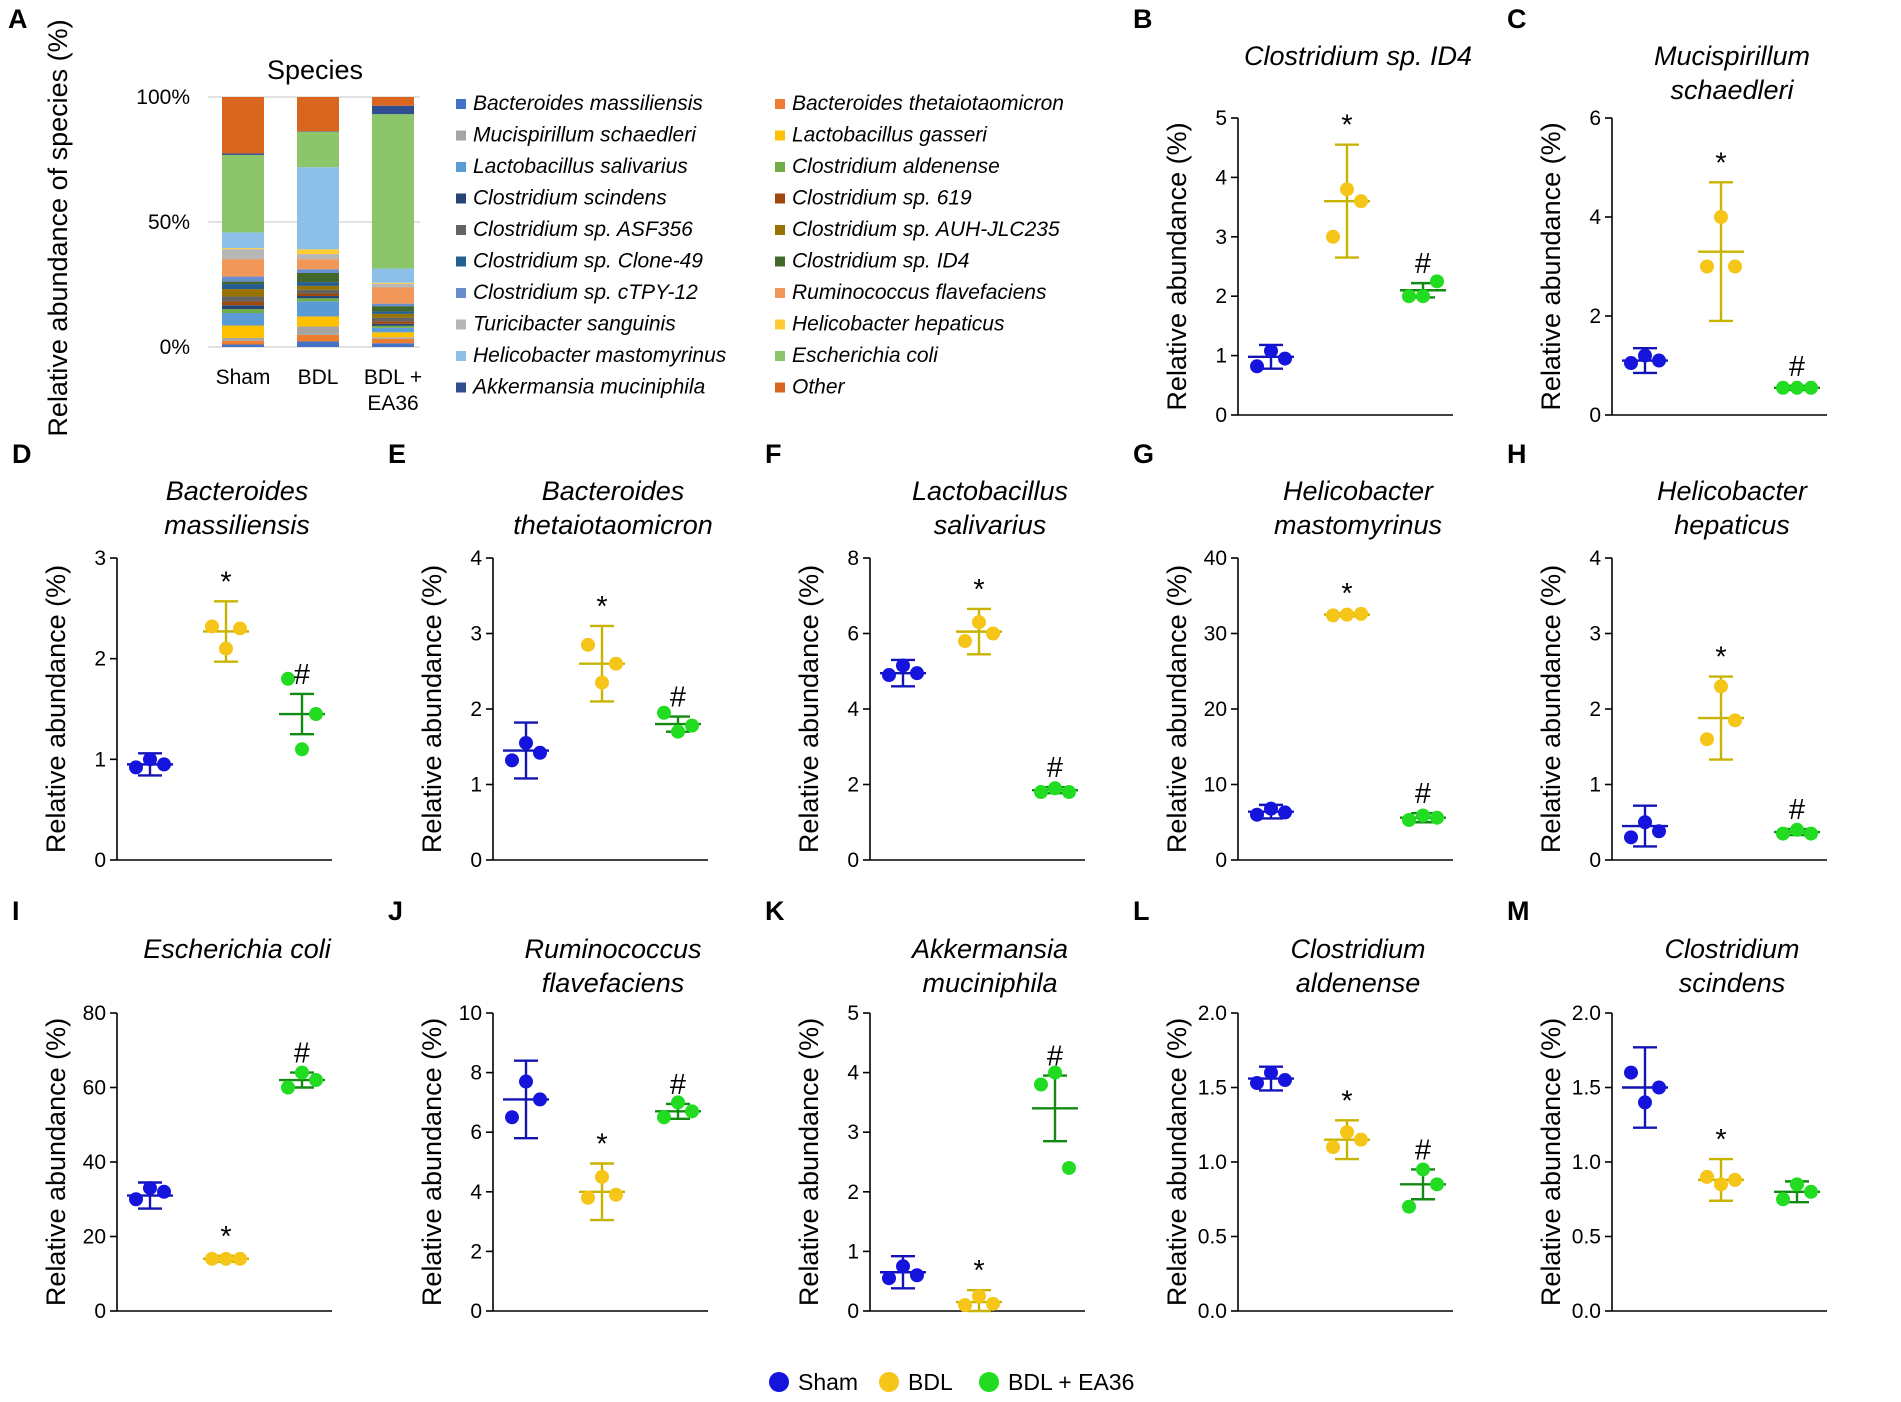 This screenshot has width=1901, height=1402. I want to click on y-tick-label: 0%, so click(175, 347).